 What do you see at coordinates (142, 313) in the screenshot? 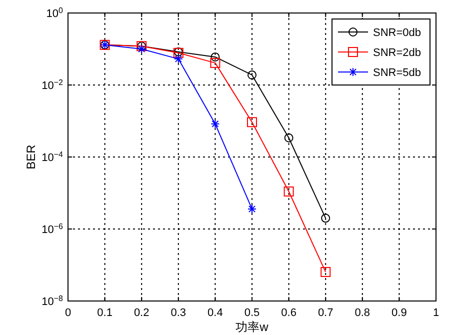
I see `x-tick-label: 0.2` at bounding box center [142, 313].